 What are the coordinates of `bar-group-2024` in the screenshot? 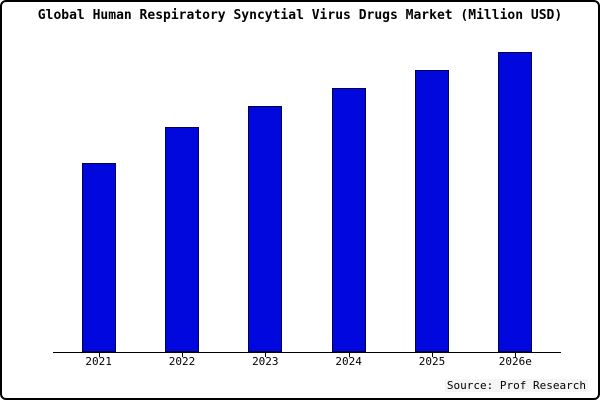 It's located at (348, 194).